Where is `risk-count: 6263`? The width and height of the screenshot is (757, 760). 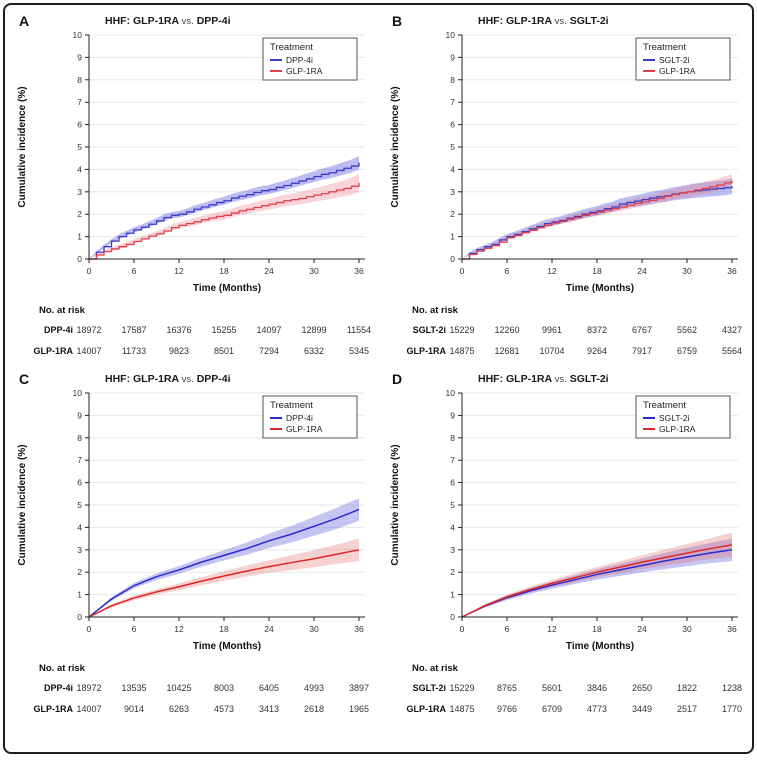 risk-count: 6263 is located at coordinates (179, 709).